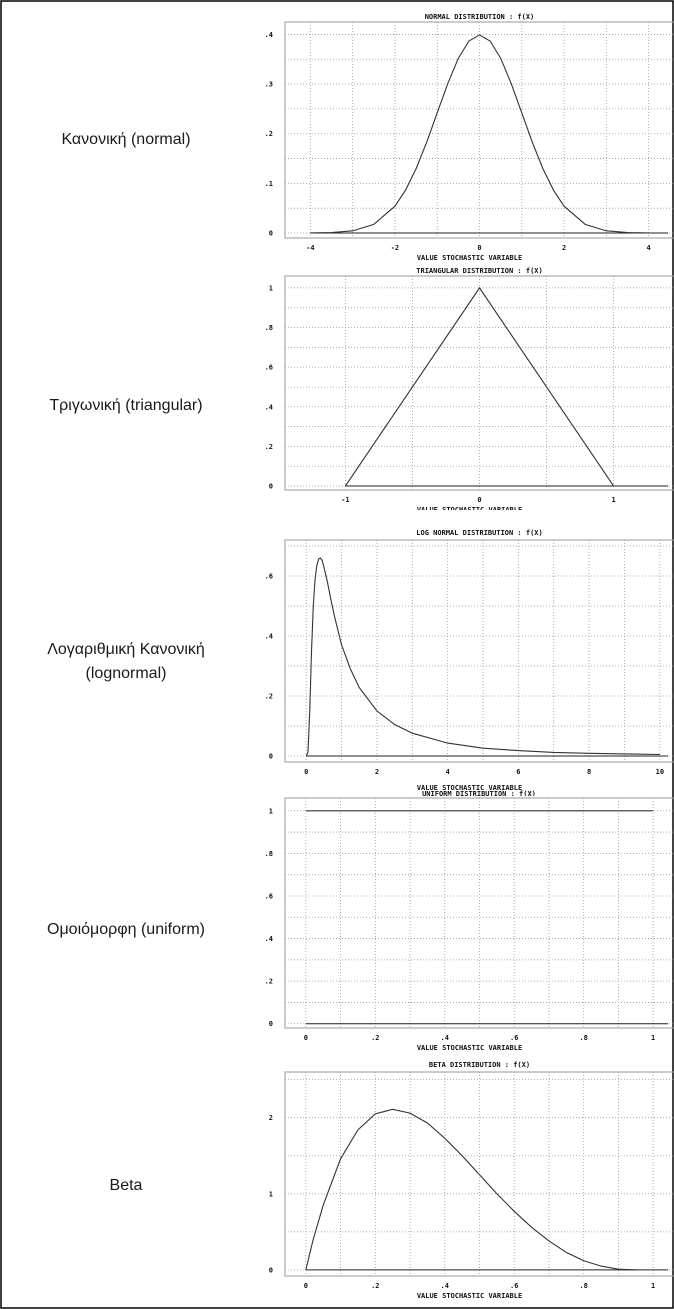  I want to click on uniform-chart-title: UNIFORM DISTRIBUTION : f(X), so click(479, 793).